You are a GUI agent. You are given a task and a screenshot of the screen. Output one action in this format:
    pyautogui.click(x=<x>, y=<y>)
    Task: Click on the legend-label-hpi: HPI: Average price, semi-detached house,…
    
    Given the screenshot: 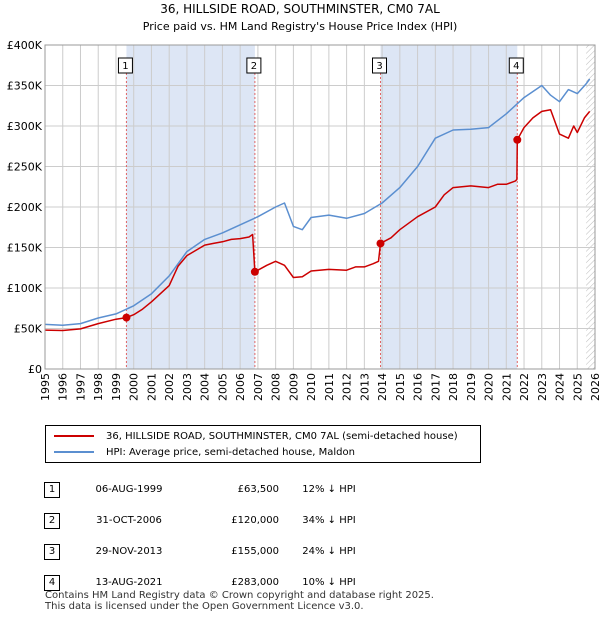 What is the action you would take?
    pyautogui.click(x=230, y=452)
    